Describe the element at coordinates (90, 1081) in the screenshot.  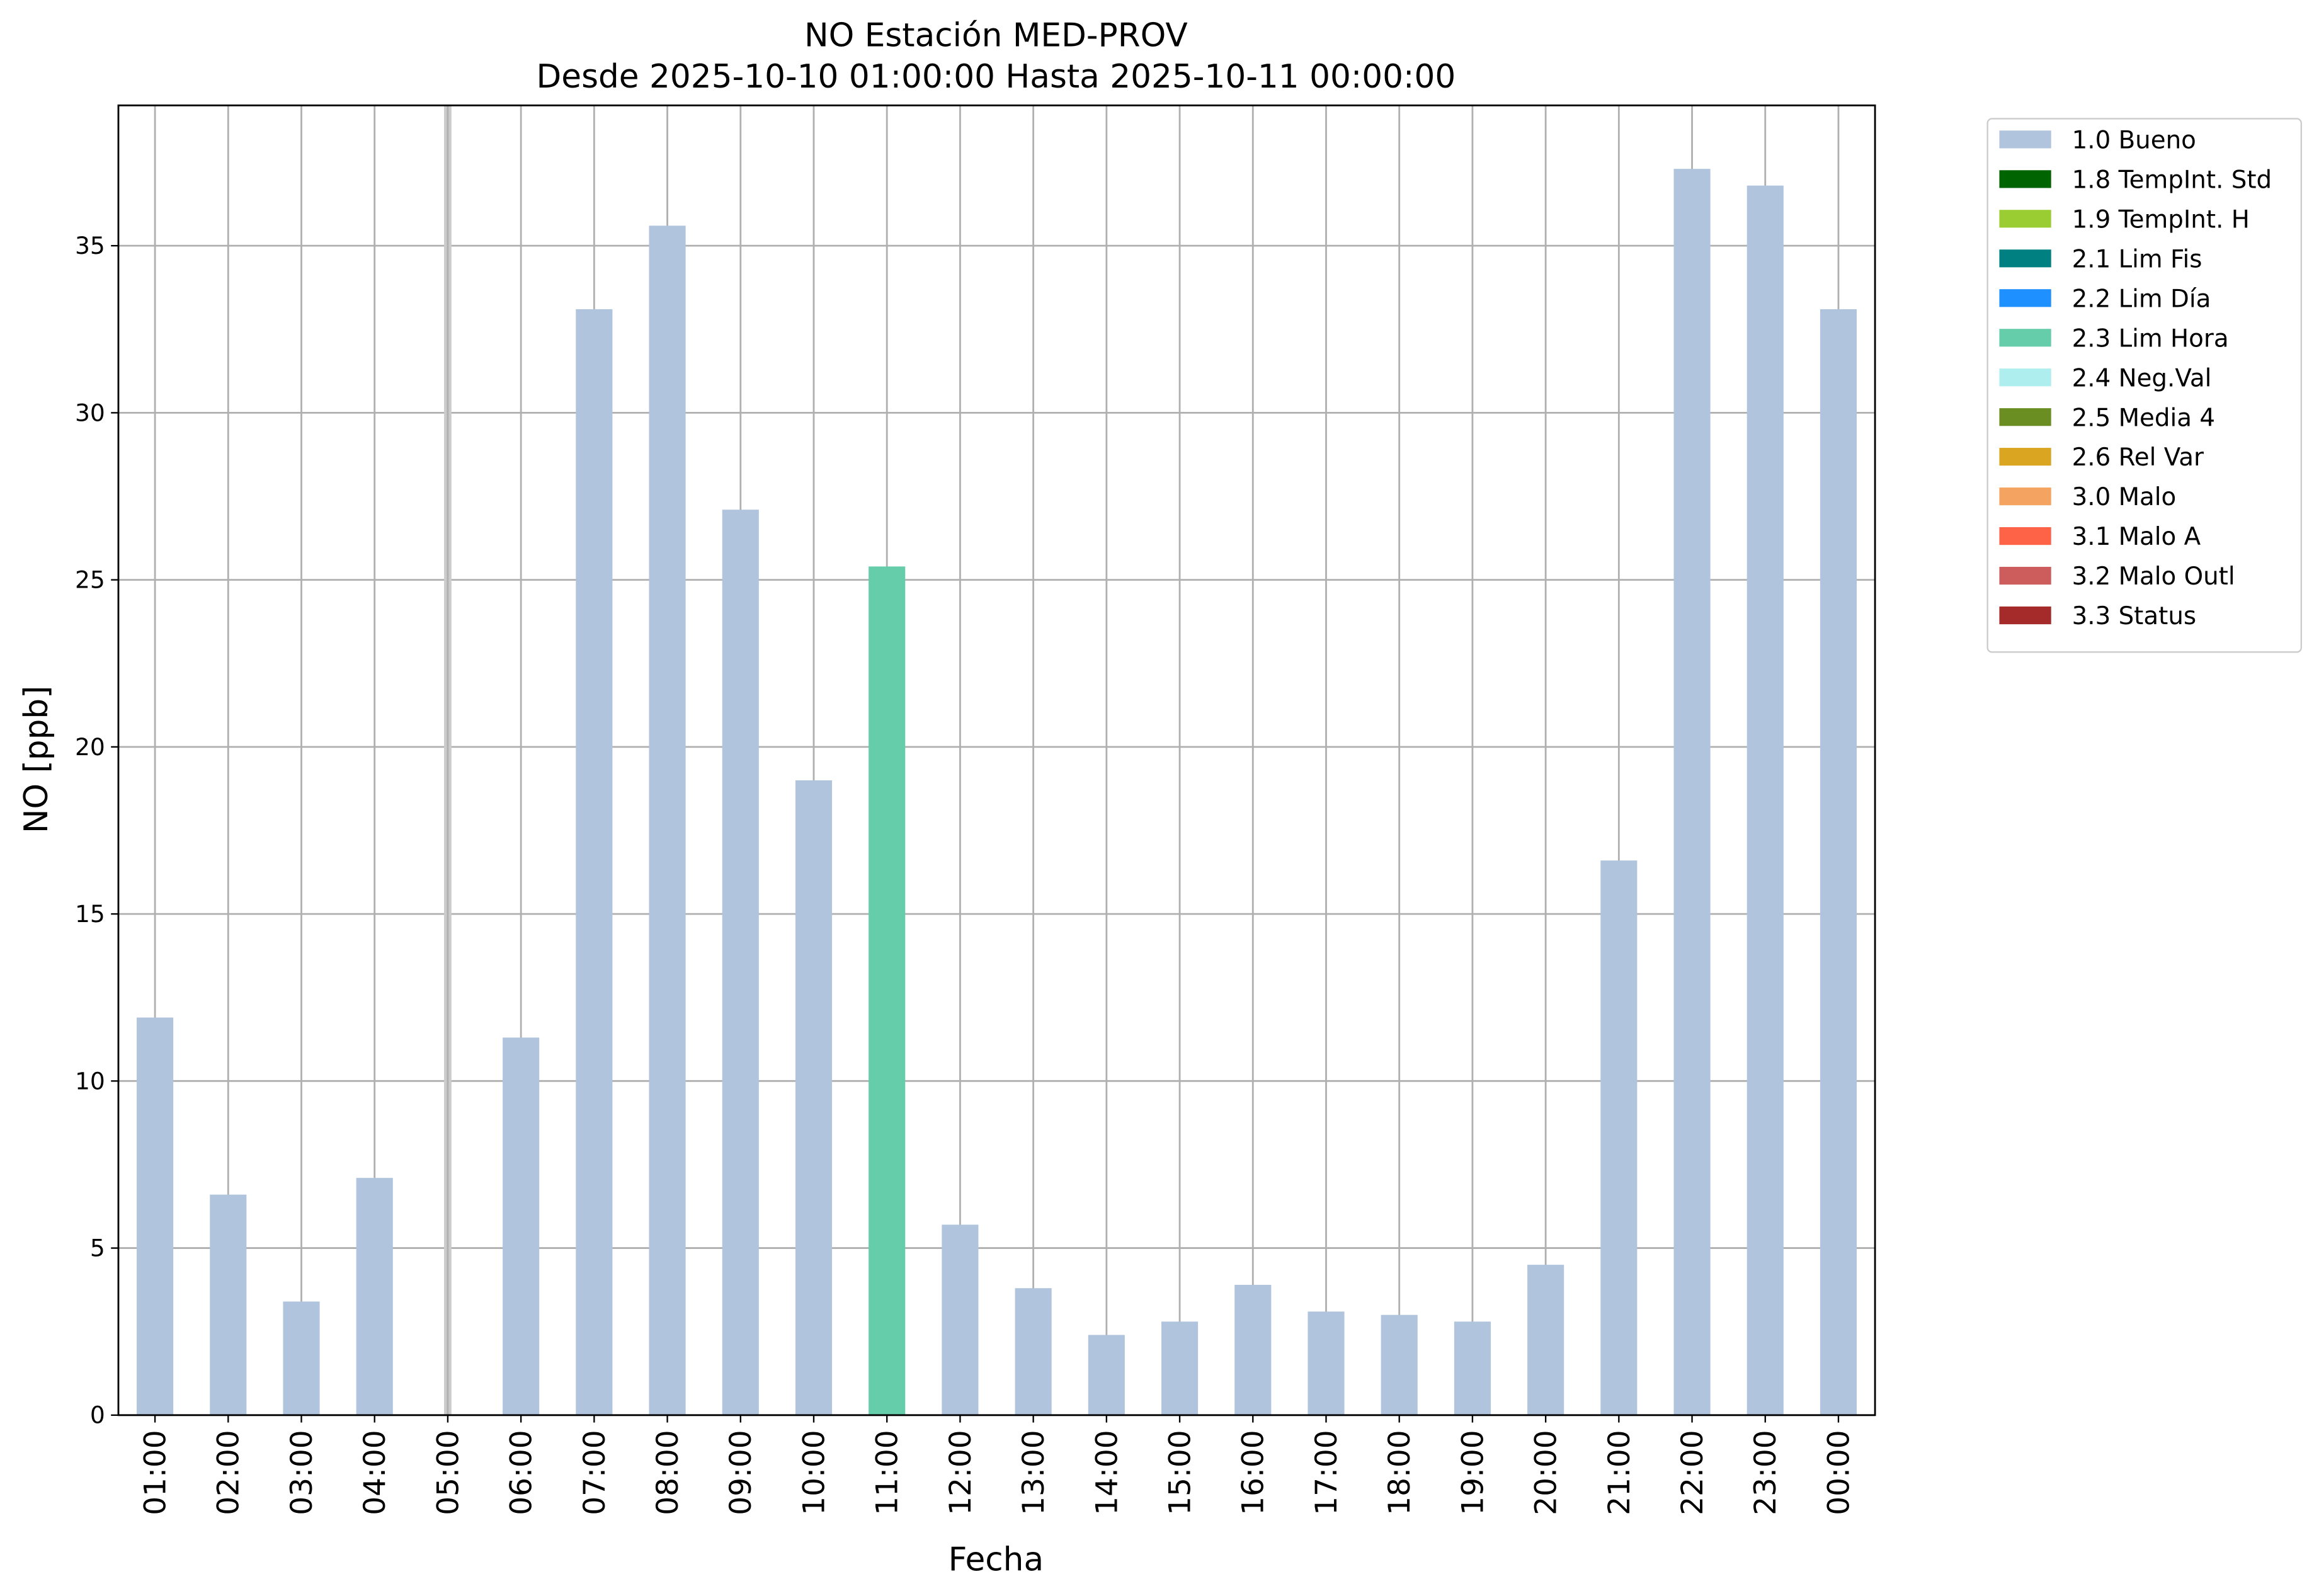
I see `y-tick-label: 10` at that location.